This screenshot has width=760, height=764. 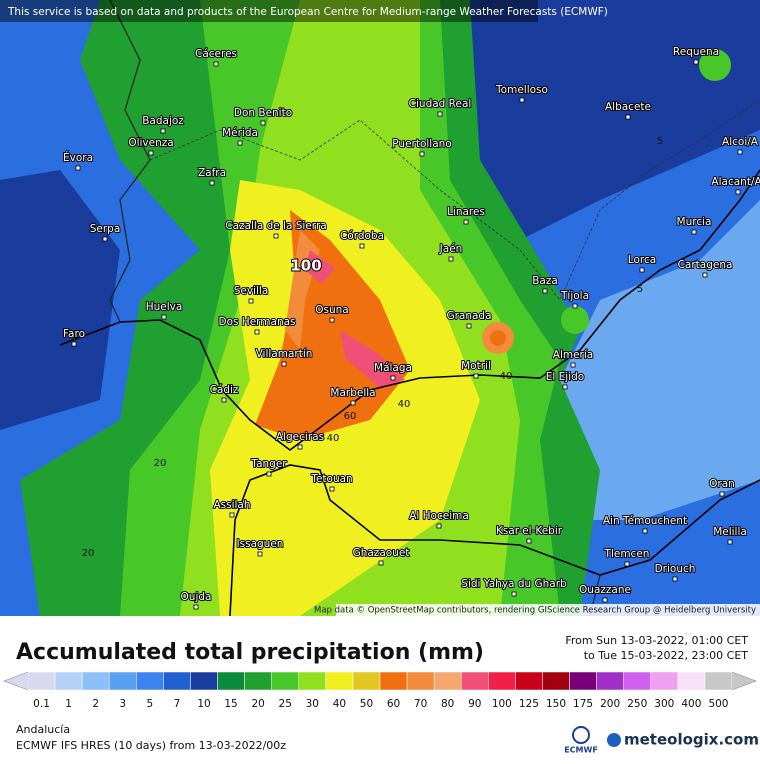 What do you see at coordinates (440, 104) in the screenshot?
I see `place-label: Ciudad Real` at bounding box center [440, 104].